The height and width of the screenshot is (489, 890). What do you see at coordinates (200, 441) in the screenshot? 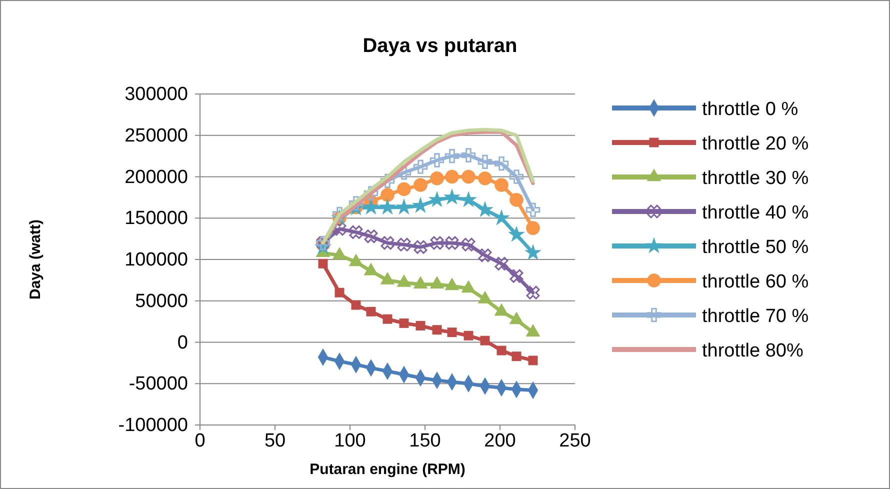
I see `x-tick-label: 0` at bounding box center [200, 441].